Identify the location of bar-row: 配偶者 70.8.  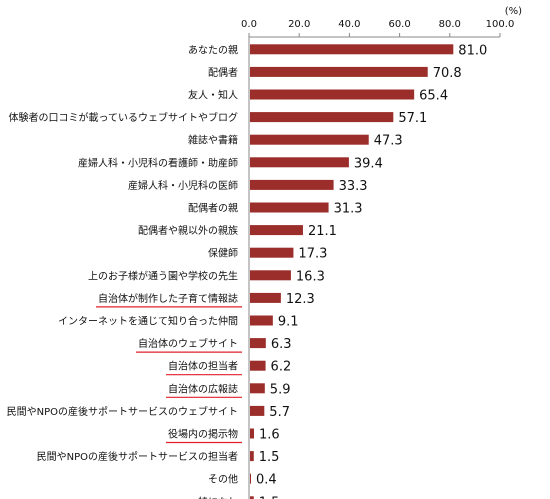
(335, 73).